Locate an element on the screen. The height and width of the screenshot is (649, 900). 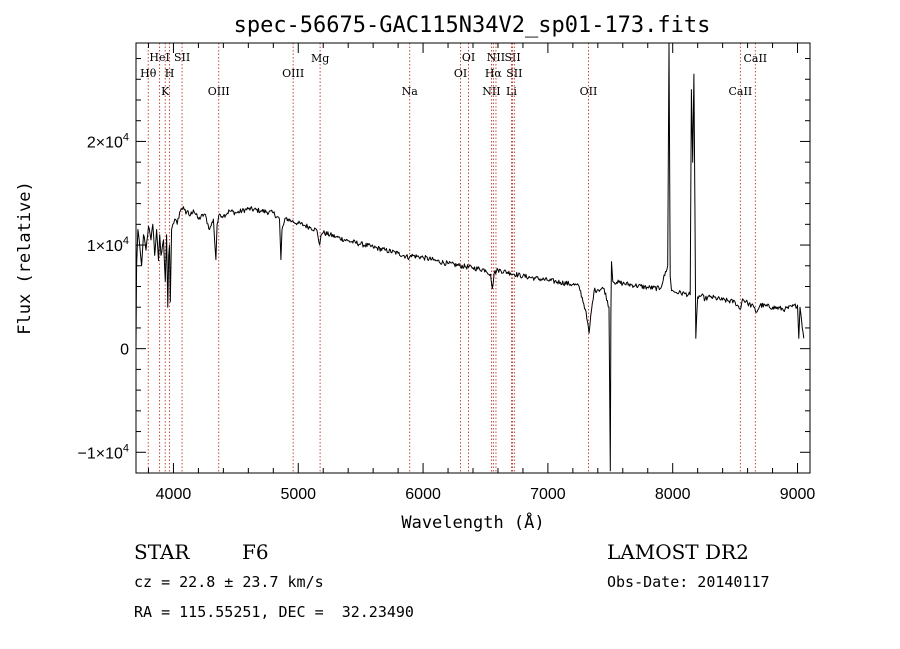
x-tick-label: 9000 is located at coordinates (798, 494).